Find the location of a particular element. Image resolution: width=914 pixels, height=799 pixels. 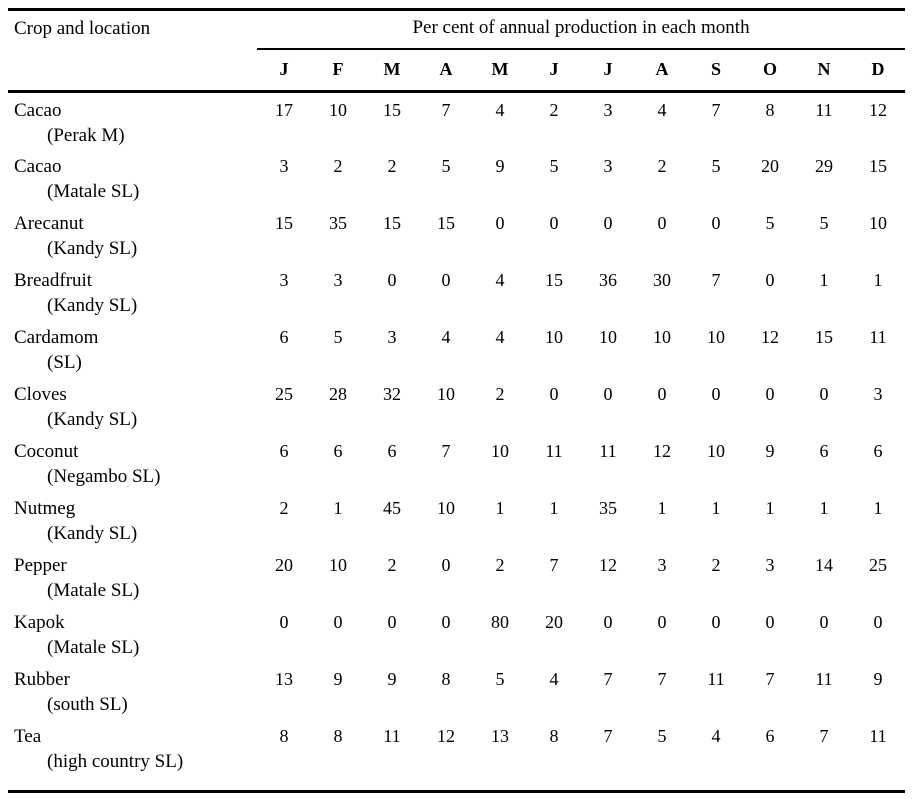

crop-cell: Cloves (Kandy SL) is located at coordinates (132, 405).